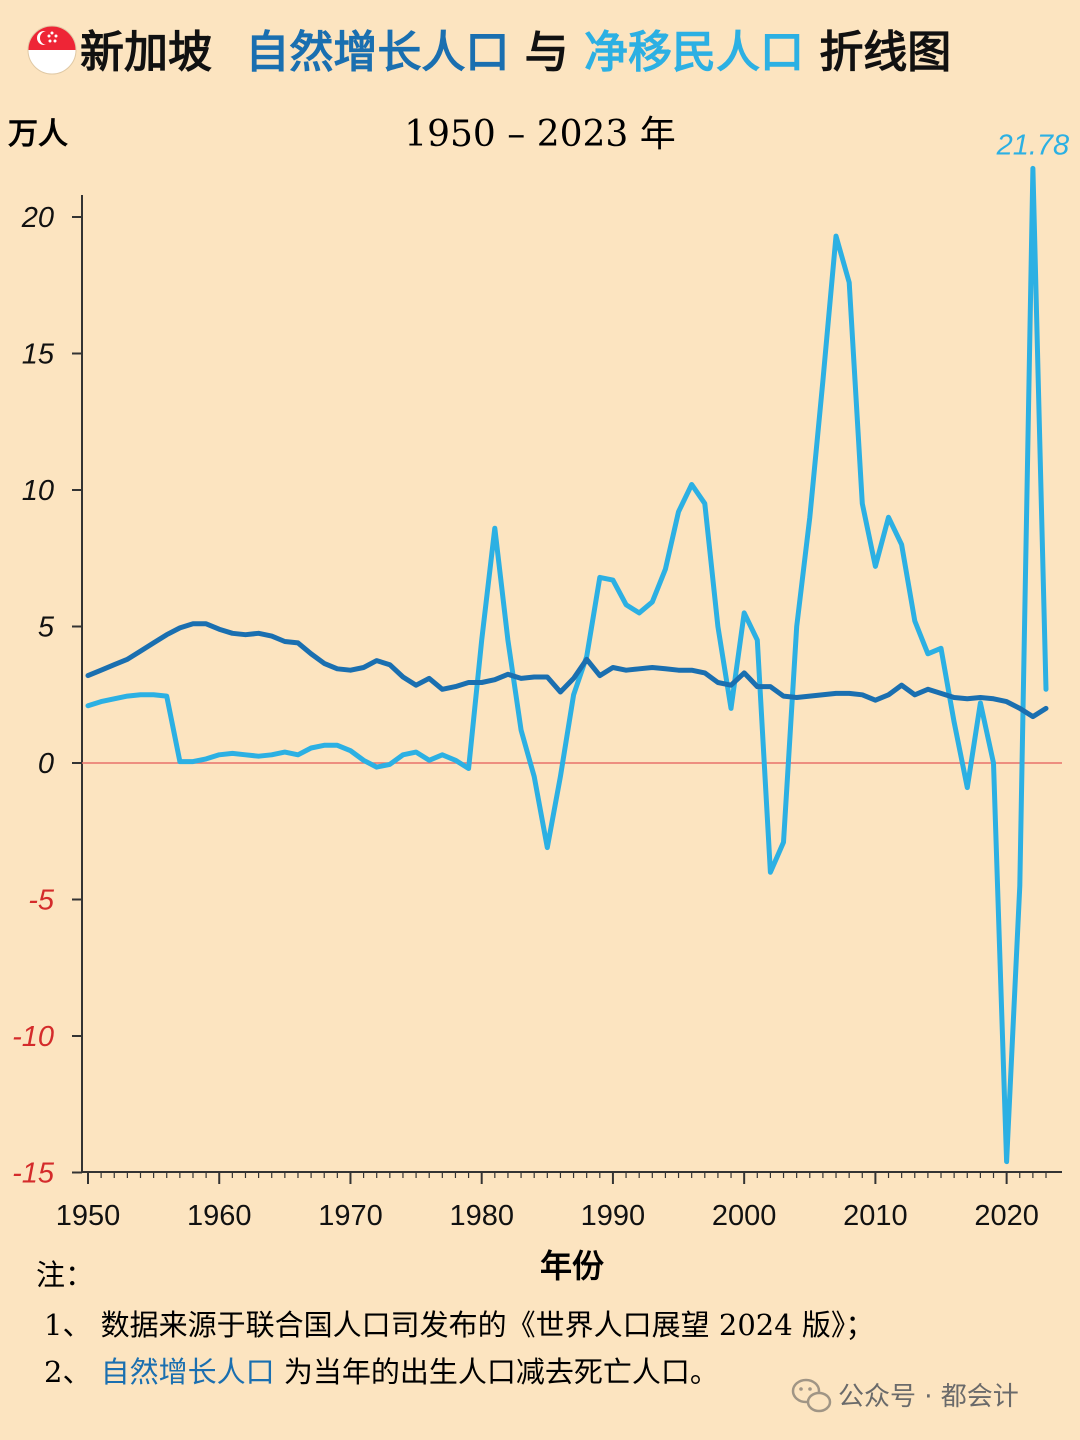  What do you see at coordinates (46, 764) in the screenshot?
I see `y-tick-label: 0` at bounding box center [46, 764].